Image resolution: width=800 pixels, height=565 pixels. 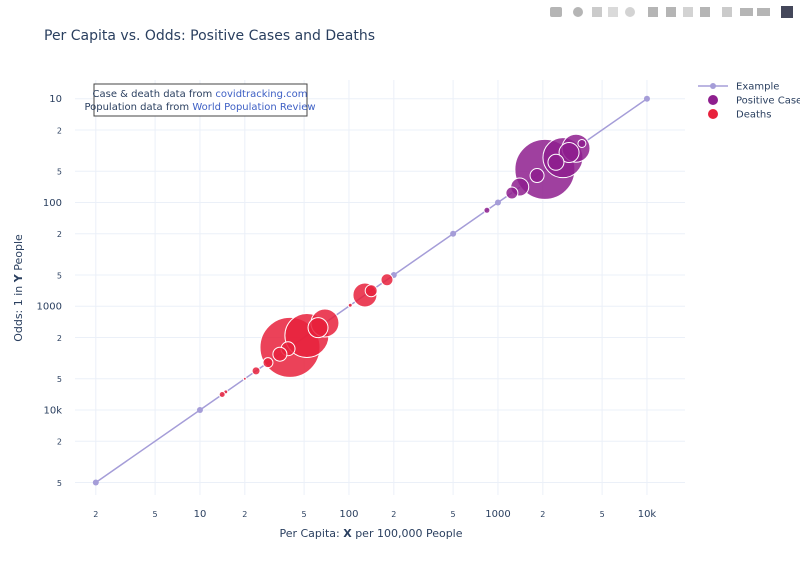 I want to click on y-axis-title-part: People, so click(x=18, y=252).